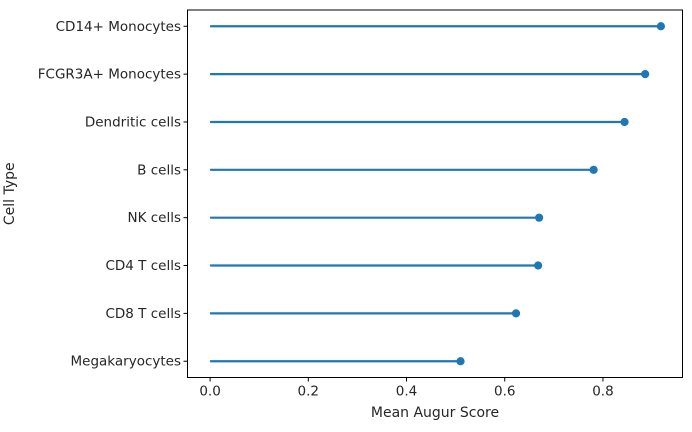  Describe the element at coordinates (109, 75) in the screenshot. I see `y-tick-label: FCGR3A+ Monocytes` at that location.